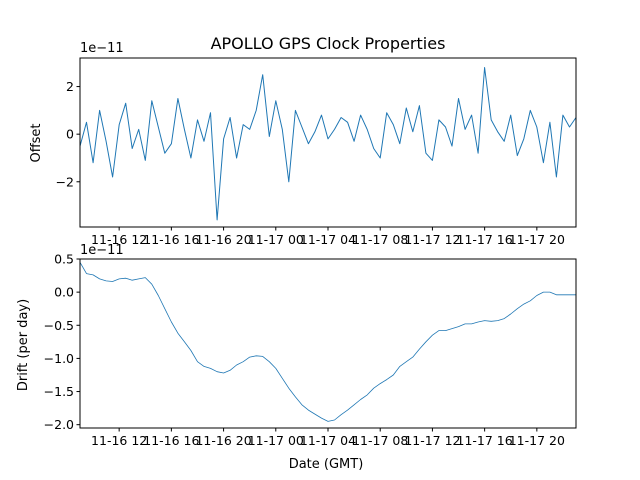  Describe the element at coordinates (432, 440) in the screenshot. I see `bottom-x-tick-label: 11-17 12` at that location.